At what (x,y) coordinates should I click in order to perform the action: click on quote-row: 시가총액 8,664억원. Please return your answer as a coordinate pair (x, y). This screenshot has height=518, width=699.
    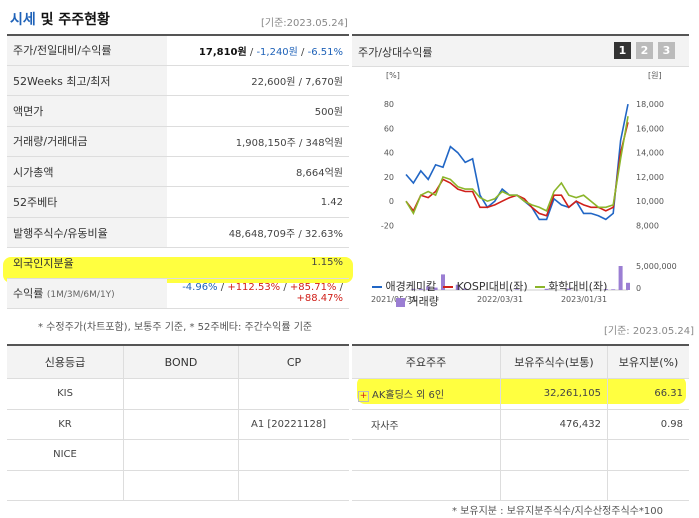
    Looking at the image, I should click on (178, 172).